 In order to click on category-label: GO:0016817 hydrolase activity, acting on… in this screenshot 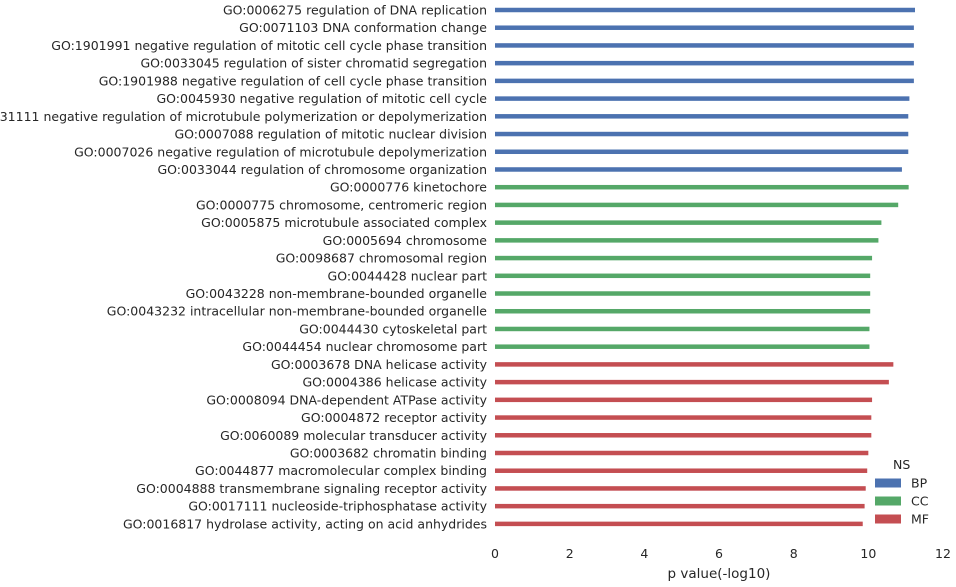, I will do `click(305, 523)`.